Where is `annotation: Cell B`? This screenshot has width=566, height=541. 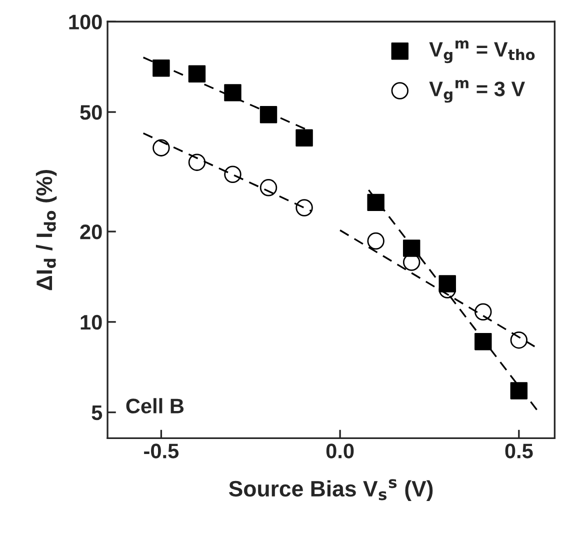
annotation: Cell B is located at coordinates (155, 406).